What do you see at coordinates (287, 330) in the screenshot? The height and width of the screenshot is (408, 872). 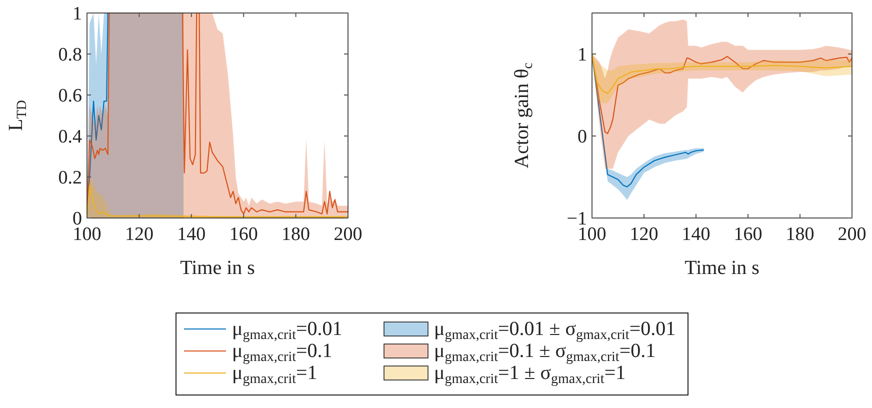 I see `legend-label: μ$_{g}$$_{max,crit}$=0.01` at bounding box center [287, 330].